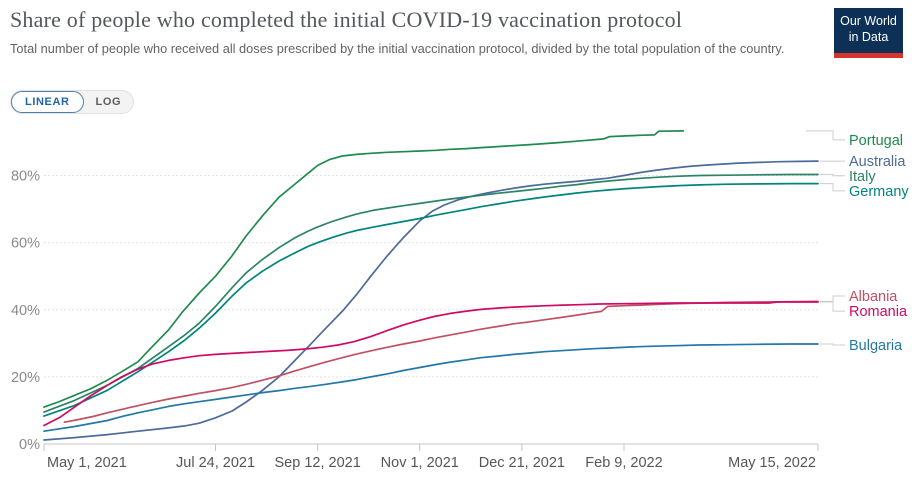  I want to click on owid-logo: Our World in Data, so click(868, 33).